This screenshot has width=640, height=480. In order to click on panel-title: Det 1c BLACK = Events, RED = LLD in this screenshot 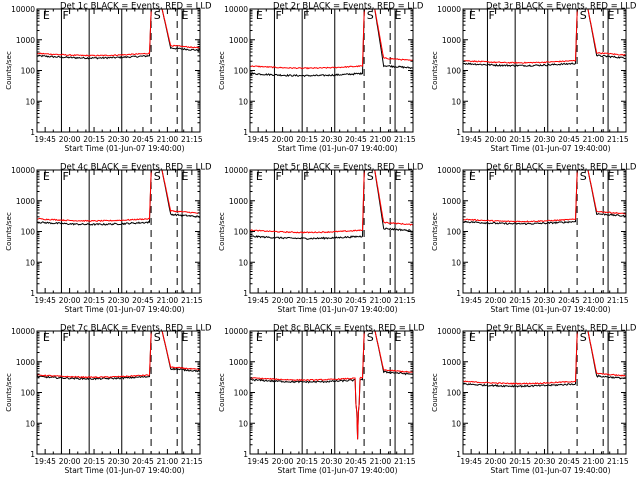, I will do `click(136, 7)`.